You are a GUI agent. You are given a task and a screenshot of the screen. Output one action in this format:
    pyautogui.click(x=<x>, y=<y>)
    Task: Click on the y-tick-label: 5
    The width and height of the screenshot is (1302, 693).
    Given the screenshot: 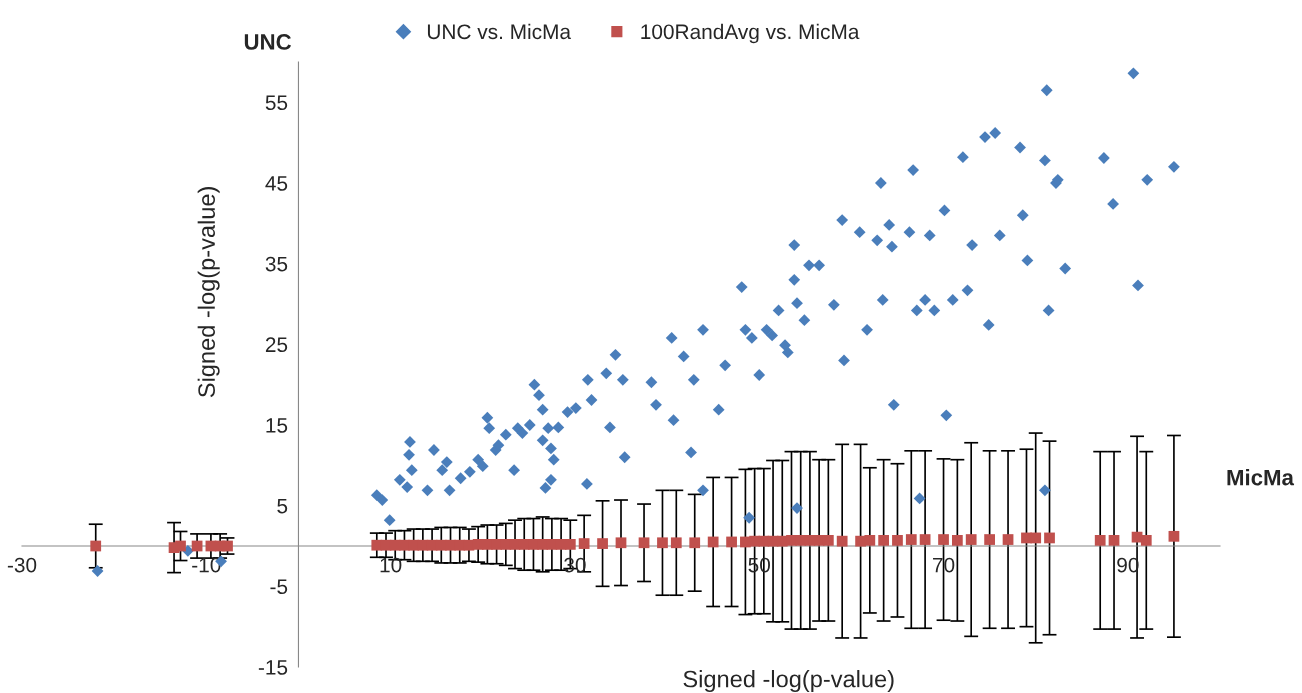 What is the action you would take?
    pyautogui.click(x=282, y=506)
    